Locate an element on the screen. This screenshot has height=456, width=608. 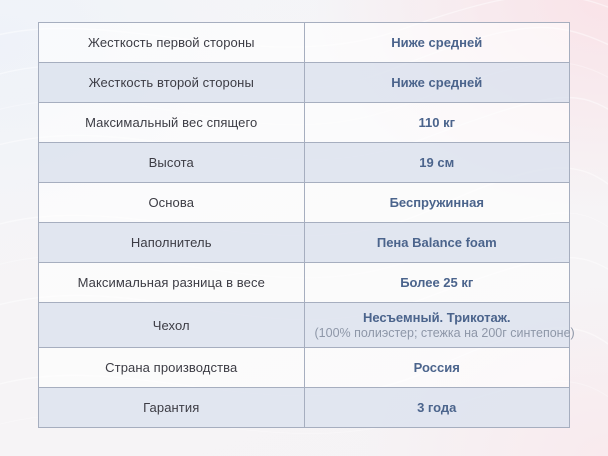
spec-value: Более 25 кг is located at coordinates (436, 282).